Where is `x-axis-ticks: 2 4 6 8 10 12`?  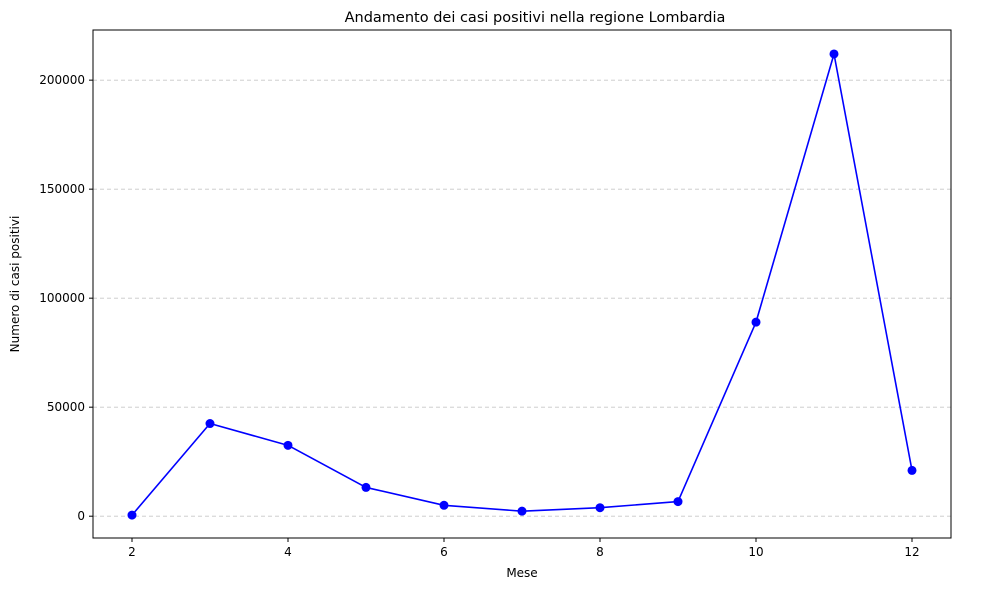 x-axis-ticks: 2 4 6 8 10 12 is located at coordinates (524, 548).